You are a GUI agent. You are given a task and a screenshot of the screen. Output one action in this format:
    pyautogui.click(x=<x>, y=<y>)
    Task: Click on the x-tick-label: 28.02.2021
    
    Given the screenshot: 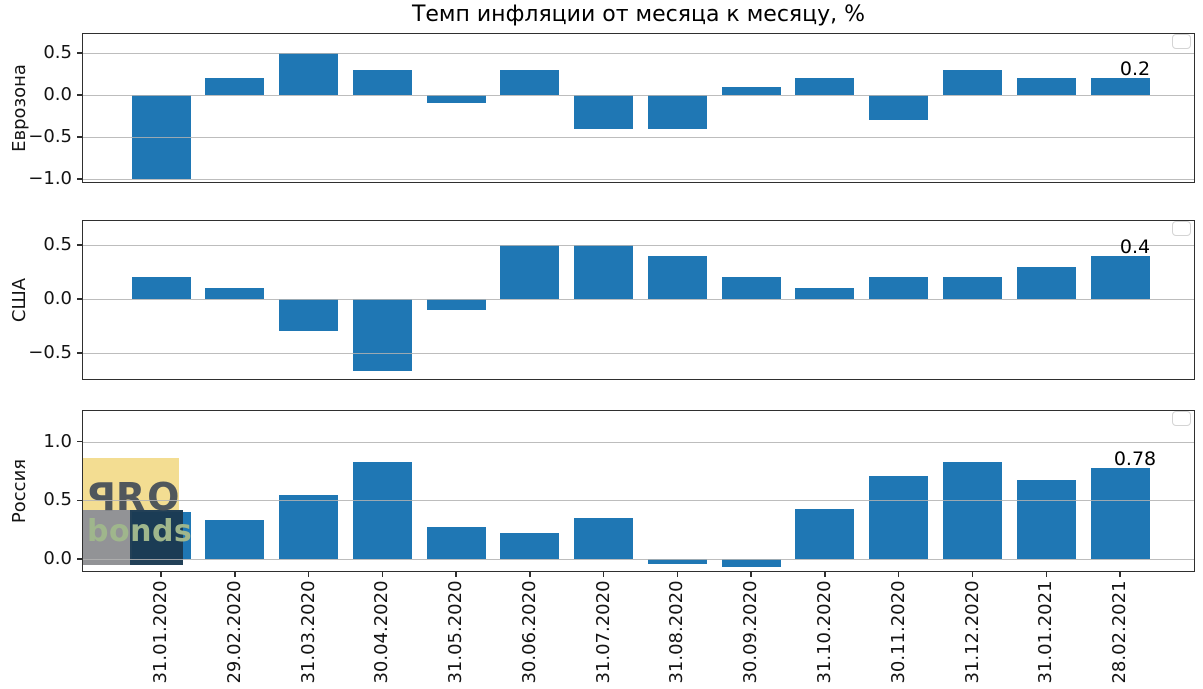 What is the action you would take?
    pyautogui.click(x=1119, y=632)
    